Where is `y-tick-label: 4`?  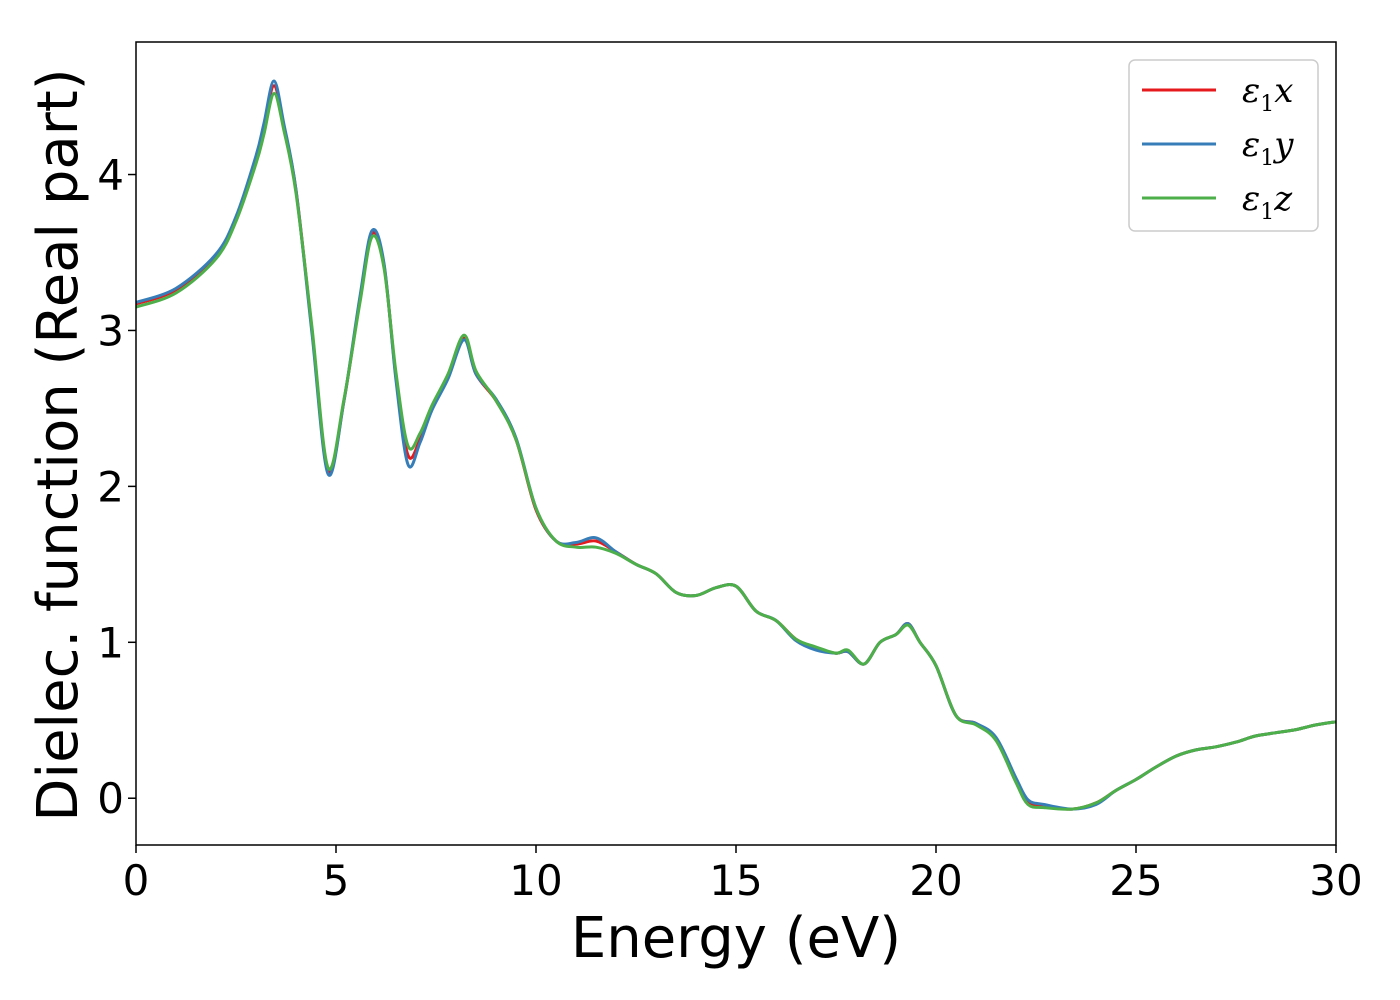
y-tick-label: 4 is located at coordinates (110, 175).